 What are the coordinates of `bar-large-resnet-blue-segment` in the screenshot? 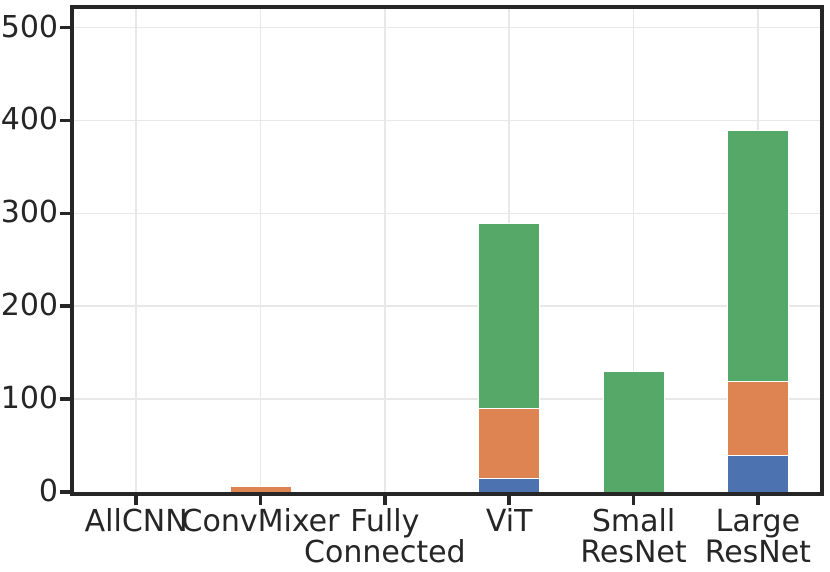 It's located at (757, 473).